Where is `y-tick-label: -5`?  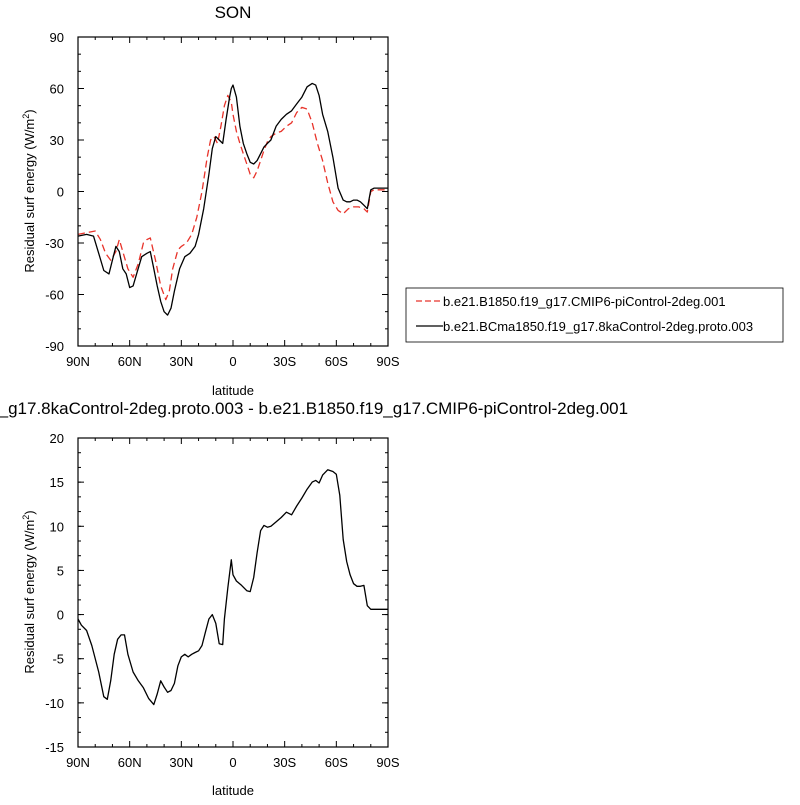 y-tick-label: -5 is located at coordinates (58, 659).